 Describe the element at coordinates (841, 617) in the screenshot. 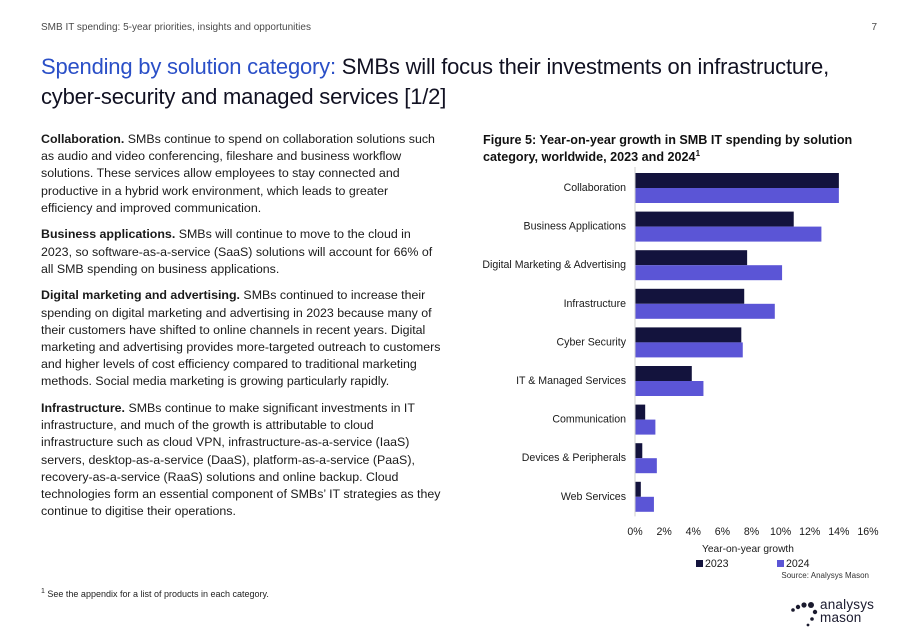

I see `logo-line-2: mason` at that location.